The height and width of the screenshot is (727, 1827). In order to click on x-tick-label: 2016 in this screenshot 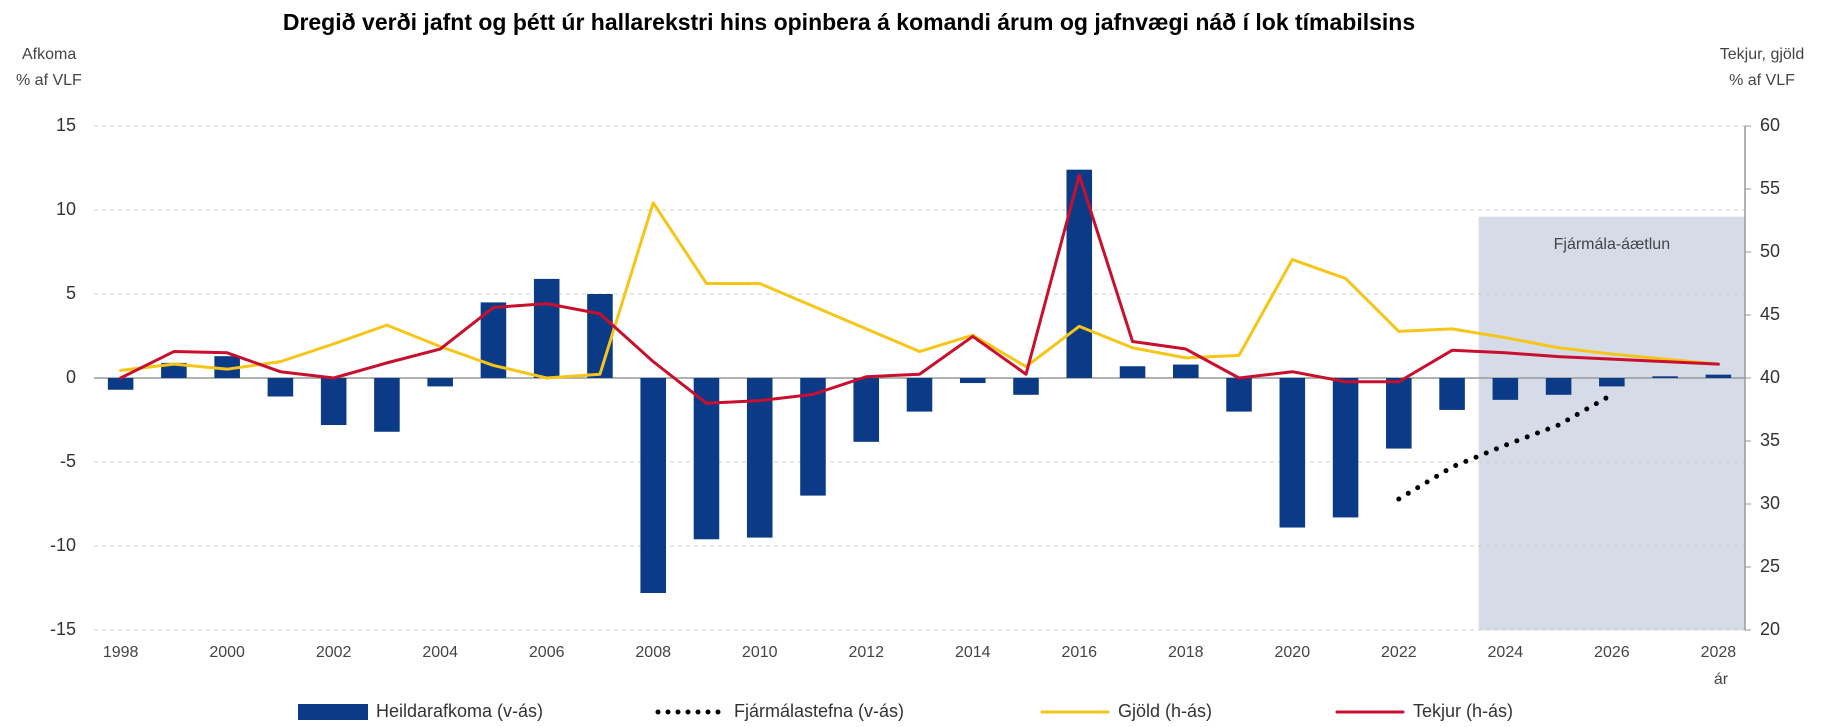, I will do `click(1079, 652)`.